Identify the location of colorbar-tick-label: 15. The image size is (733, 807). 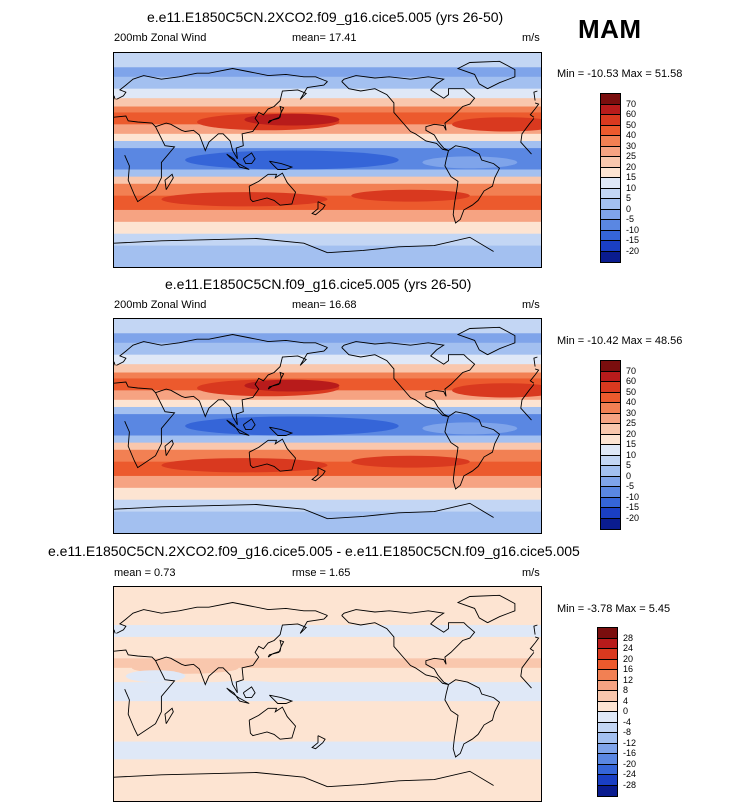
(631, 444).